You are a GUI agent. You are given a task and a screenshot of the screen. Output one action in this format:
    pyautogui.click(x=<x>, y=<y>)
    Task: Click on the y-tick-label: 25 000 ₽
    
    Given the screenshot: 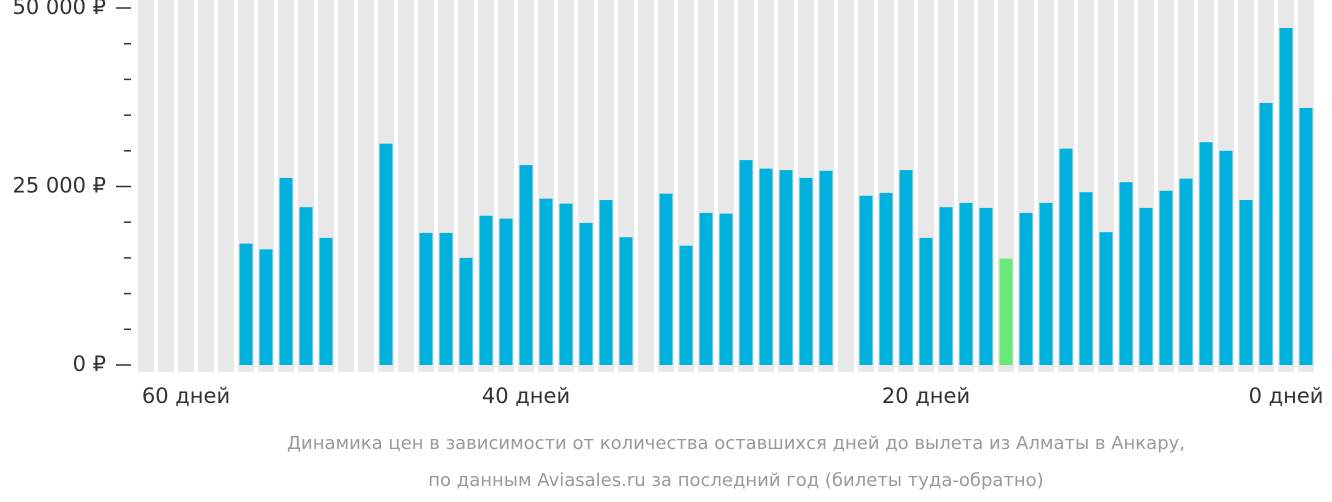 What is the action you would take?
    pyautogui.click(x=59, y=186)
    